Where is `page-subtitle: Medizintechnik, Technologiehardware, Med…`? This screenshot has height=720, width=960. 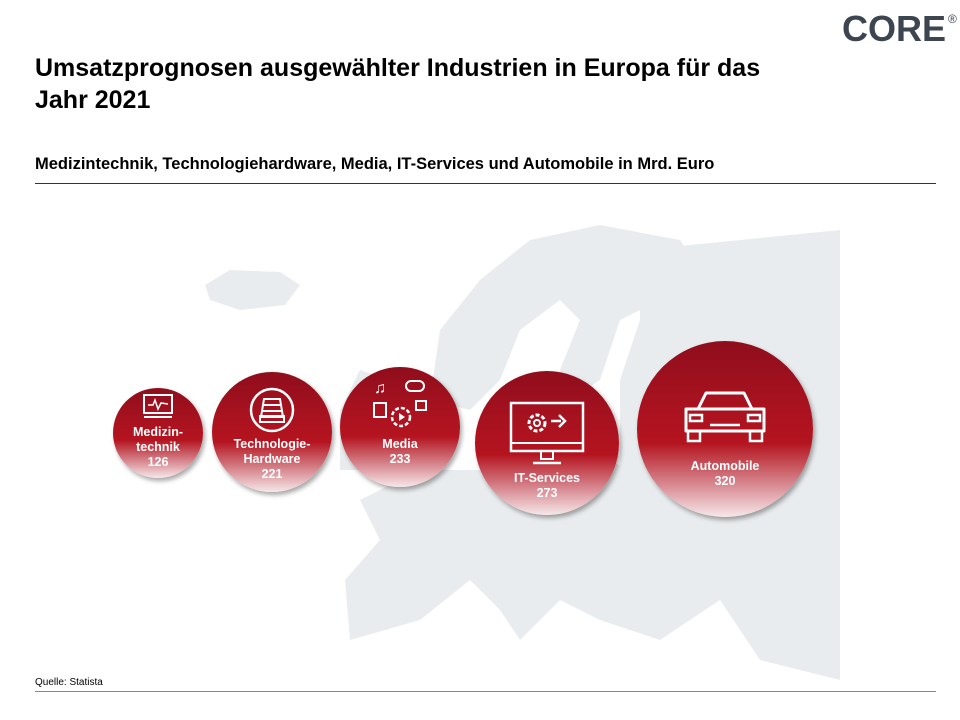
page-subtitle: Medizintechnik, Technologiehardware, Med… is located at coordinates (375, 164).